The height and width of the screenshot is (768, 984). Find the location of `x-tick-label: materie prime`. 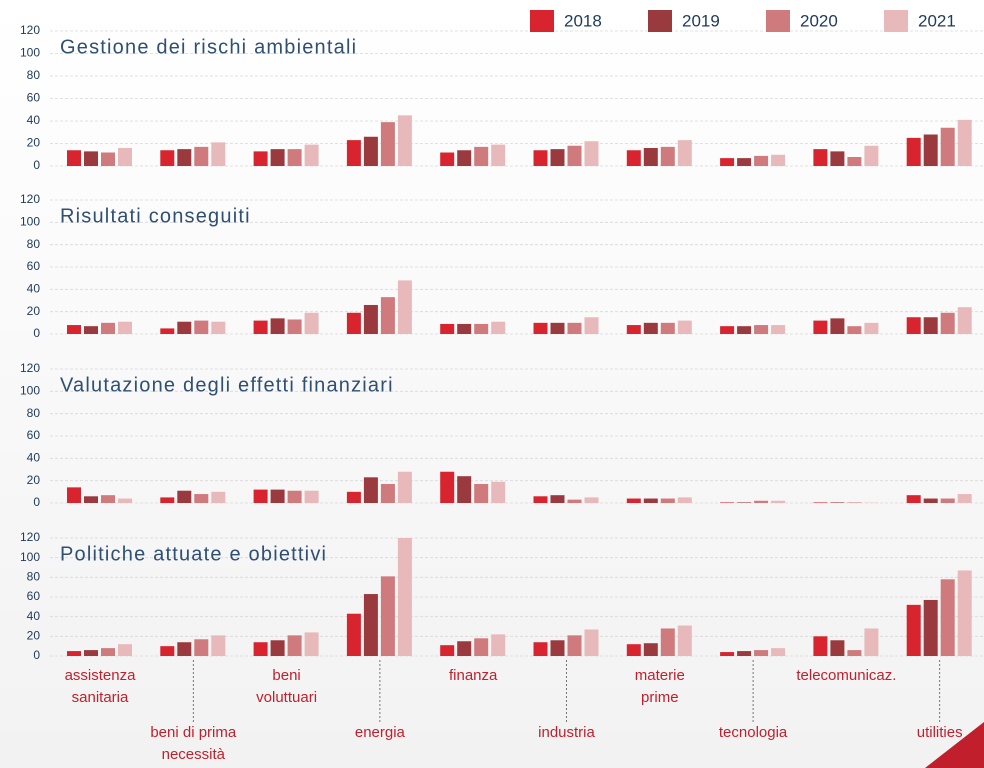

x-tick-label: materie prime is located at coordinates (659, 686).